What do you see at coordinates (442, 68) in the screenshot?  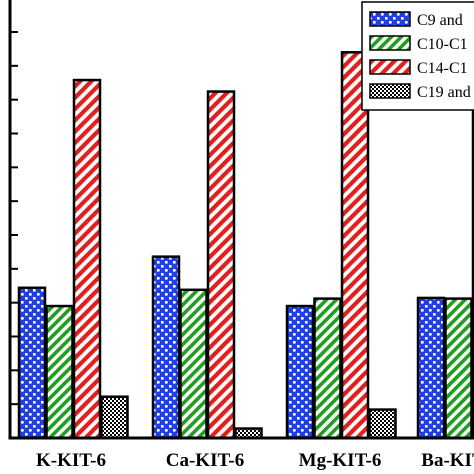 I see `legend-label: C14-C1` at bounding box center [442, 68].